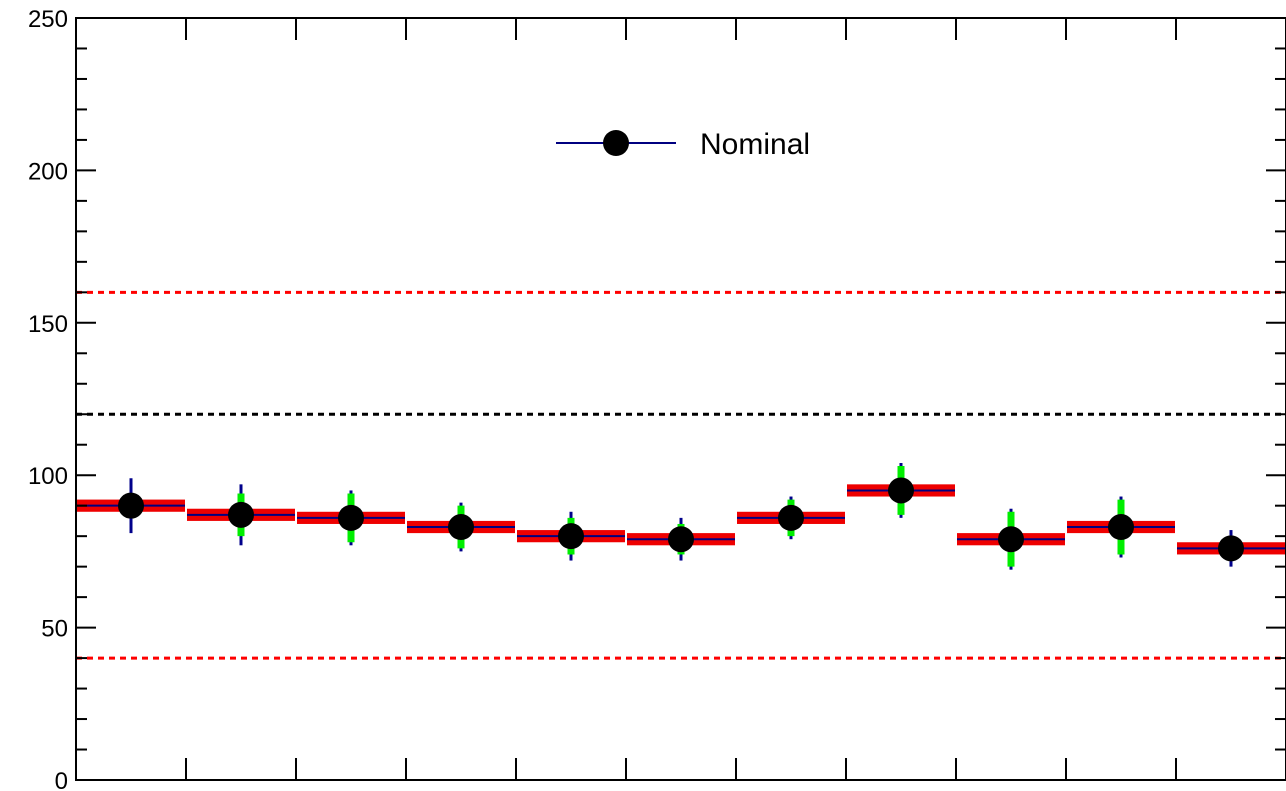 The height and width of the screenshot is (791, 1286). Describe the element at coordinates (48, 19) in the screenshot. I see `y-tick-label: 250` at that location.